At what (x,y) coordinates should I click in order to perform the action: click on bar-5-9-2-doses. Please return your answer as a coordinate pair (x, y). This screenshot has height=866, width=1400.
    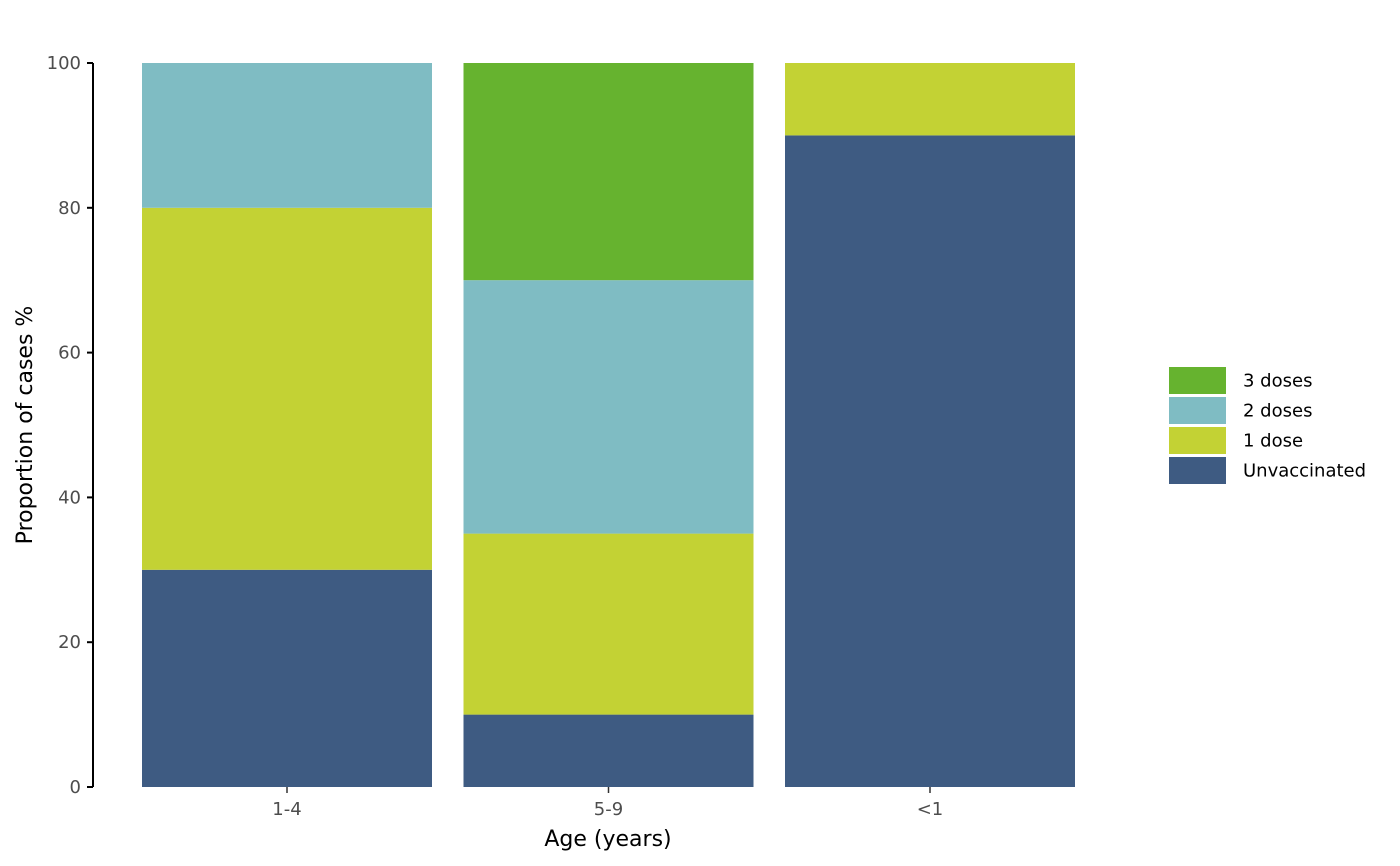
    Looking at the image, I should click on (608, 407).